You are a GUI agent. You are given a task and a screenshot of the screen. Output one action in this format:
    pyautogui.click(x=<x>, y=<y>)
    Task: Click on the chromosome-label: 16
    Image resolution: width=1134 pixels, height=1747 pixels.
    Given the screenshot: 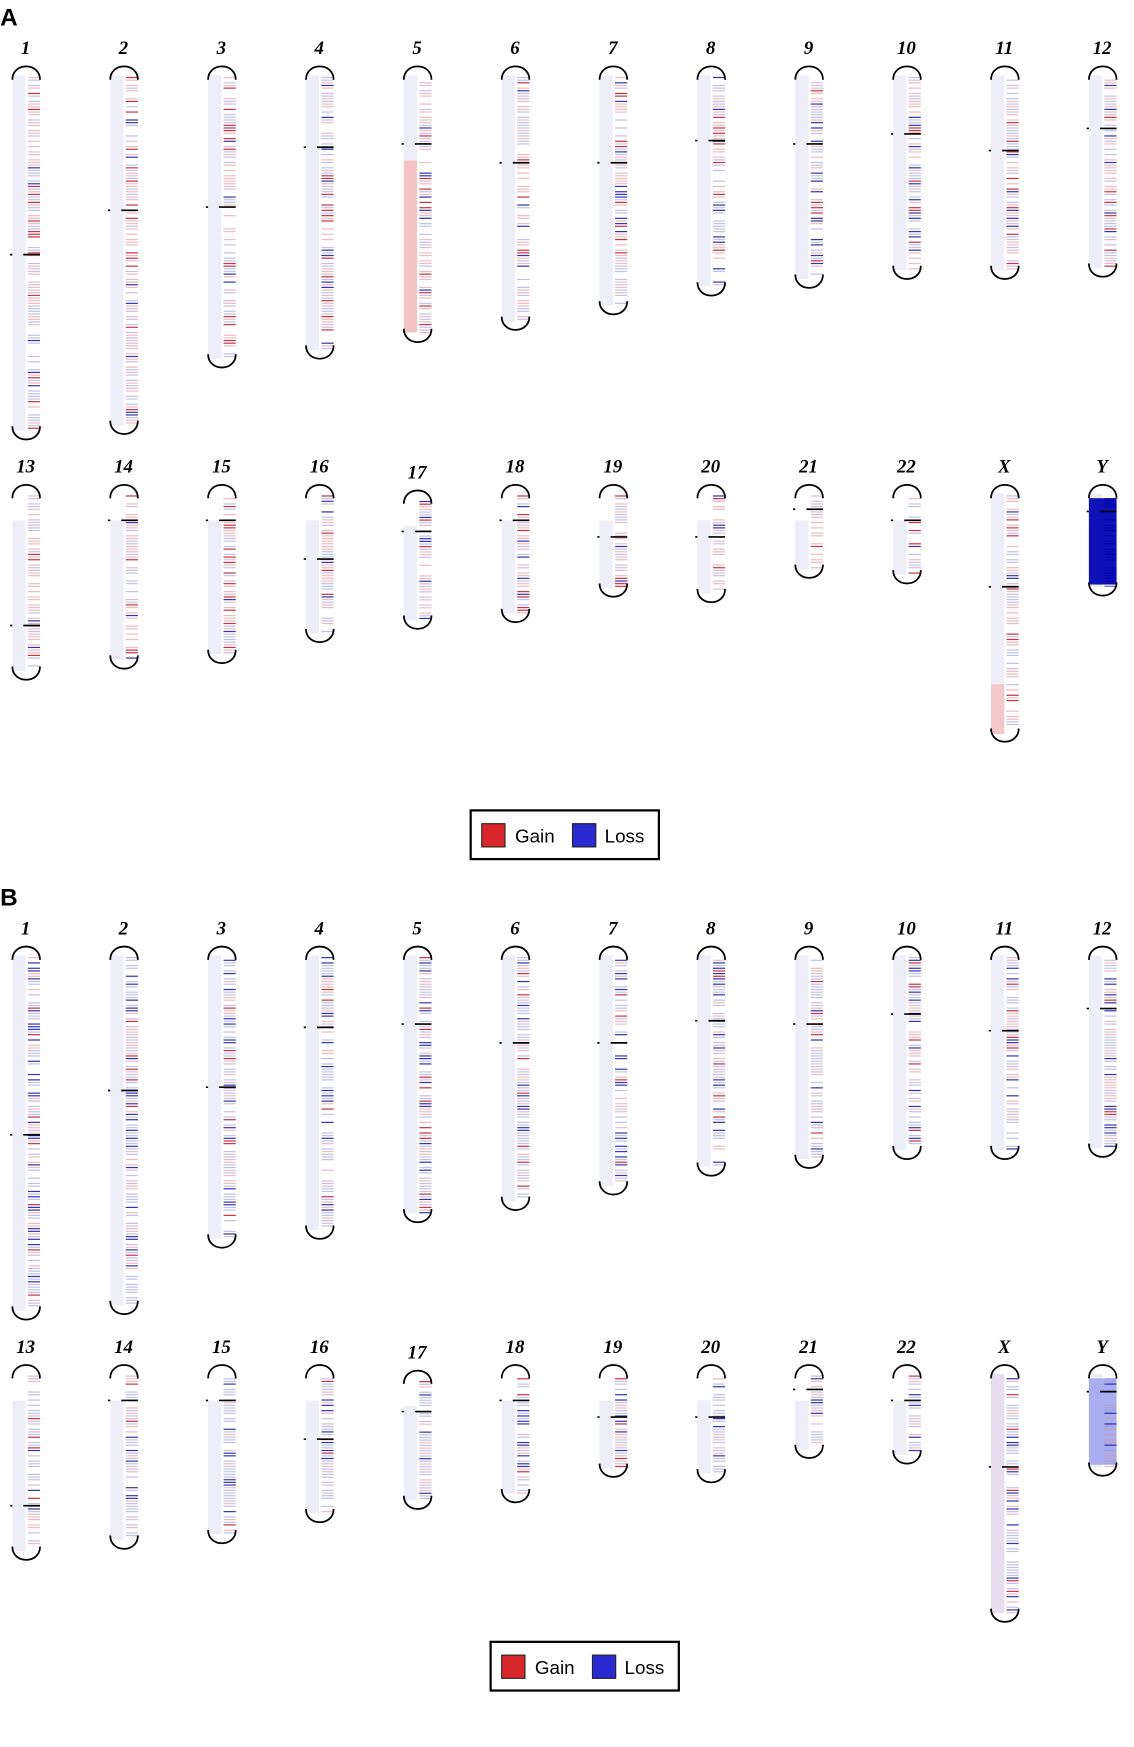 What is the action you would take?
    pyautogui.click(x=319, y=1347)
    